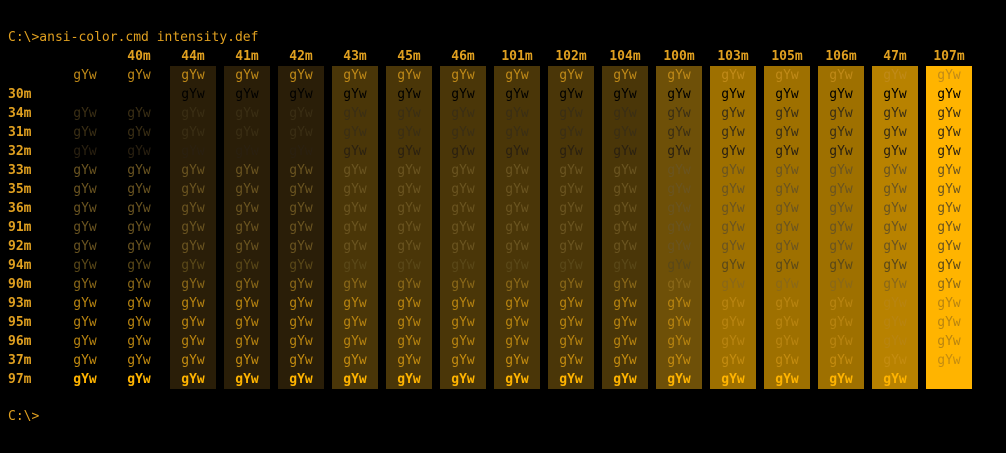 This screenshot has height=453, width=1006. I want to click on bg-stripe-104m, so click(625, 227).